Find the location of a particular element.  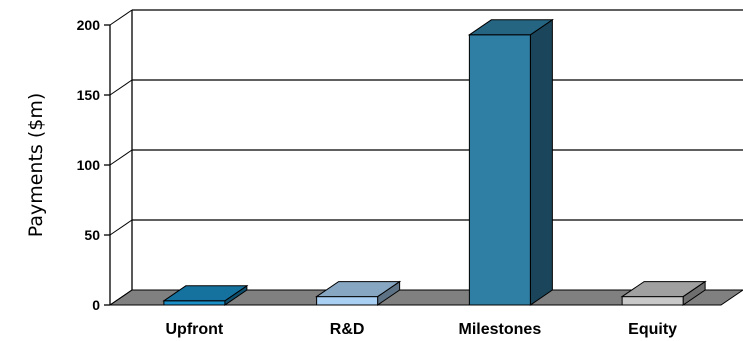

y-axis-title: Payments ($m) is located at coordinates (36, 165).